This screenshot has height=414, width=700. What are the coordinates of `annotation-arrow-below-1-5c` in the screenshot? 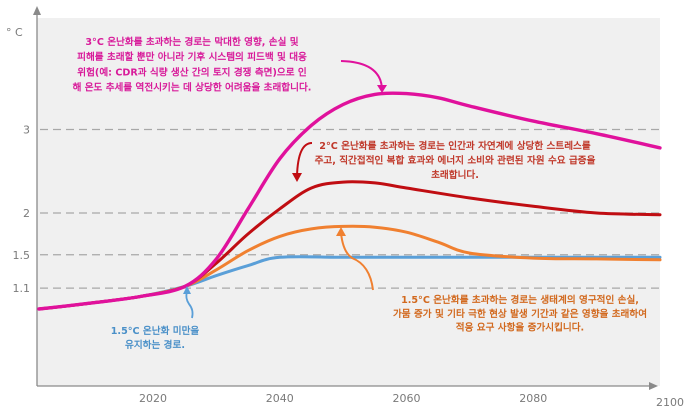 It's located at (189, 305).